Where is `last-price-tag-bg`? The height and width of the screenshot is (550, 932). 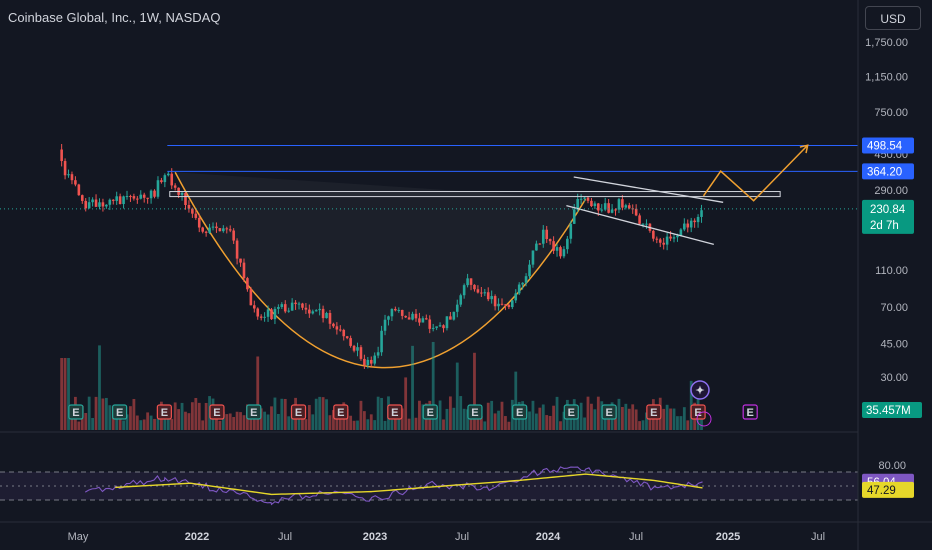
last-price-tag-bg is located at coordinates (888, 216).